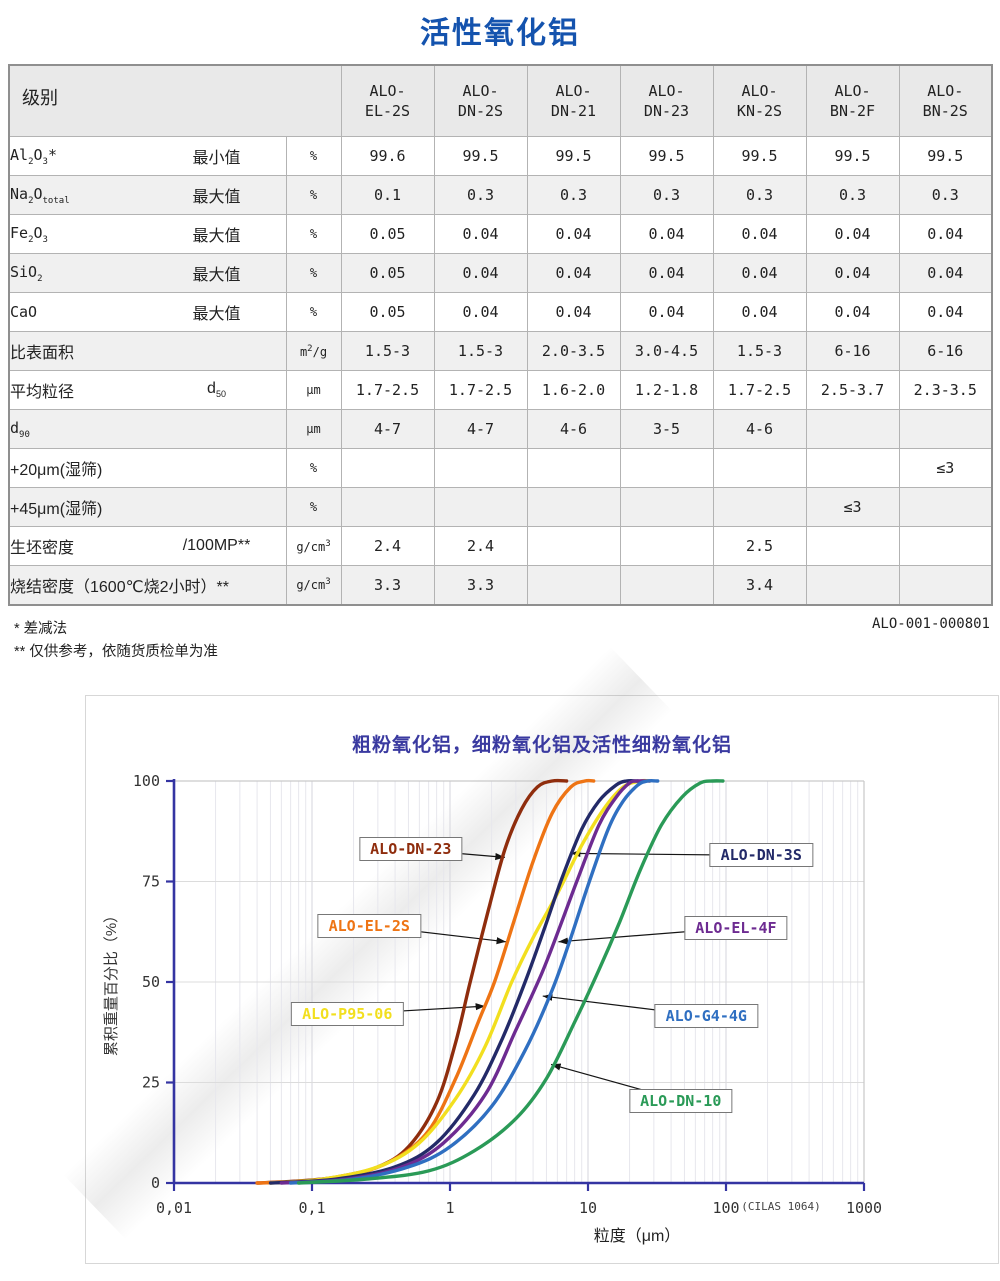  I want to click on property-cell: CaO 最大值, so click(147, 312).